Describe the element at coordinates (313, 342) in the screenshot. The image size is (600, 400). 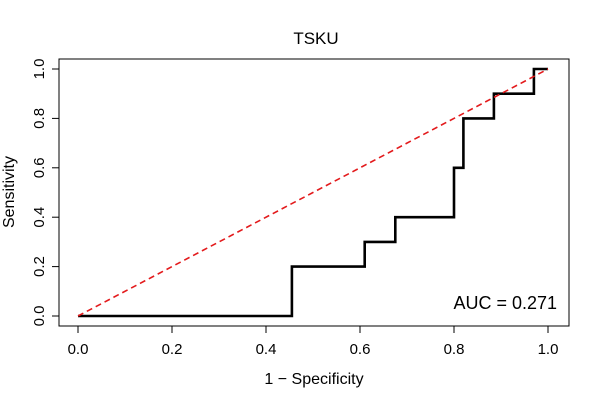
I see `x-axis: 0.0 0.2 0.4 0.6 0.8 1.0` at that location.